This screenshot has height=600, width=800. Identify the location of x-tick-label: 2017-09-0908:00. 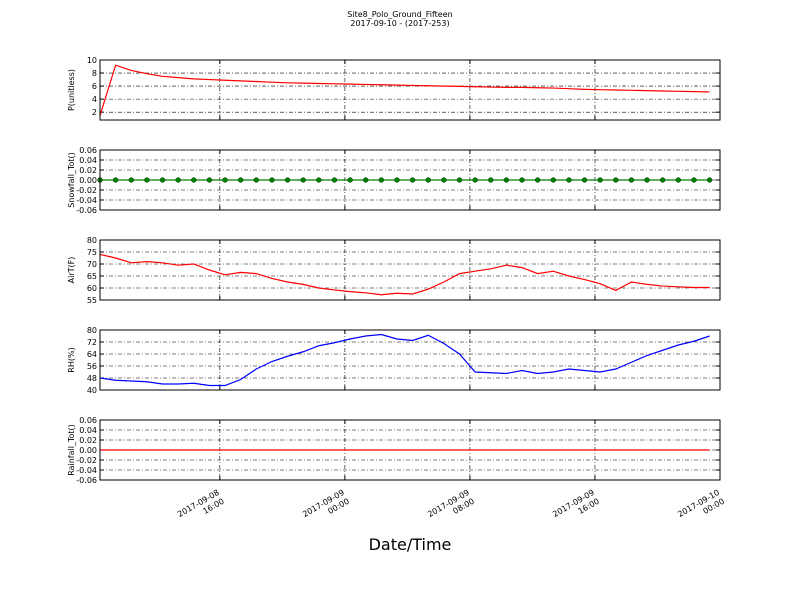
(451, 508).